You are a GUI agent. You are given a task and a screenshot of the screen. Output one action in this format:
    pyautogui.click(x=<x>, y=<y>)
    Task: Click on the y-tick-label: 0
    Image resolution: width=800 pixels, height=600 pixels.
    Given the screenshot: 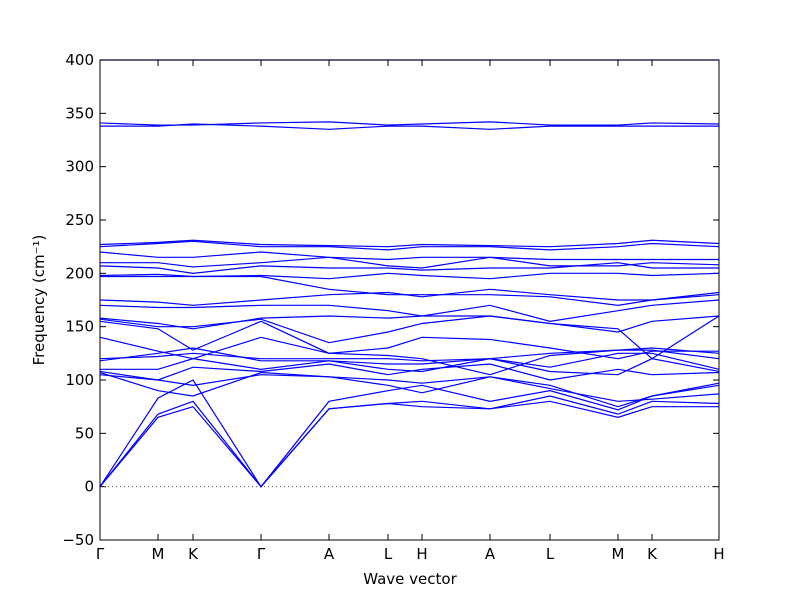 What is the action you would take?
    pyautogui.click(x=89, y=487)
    